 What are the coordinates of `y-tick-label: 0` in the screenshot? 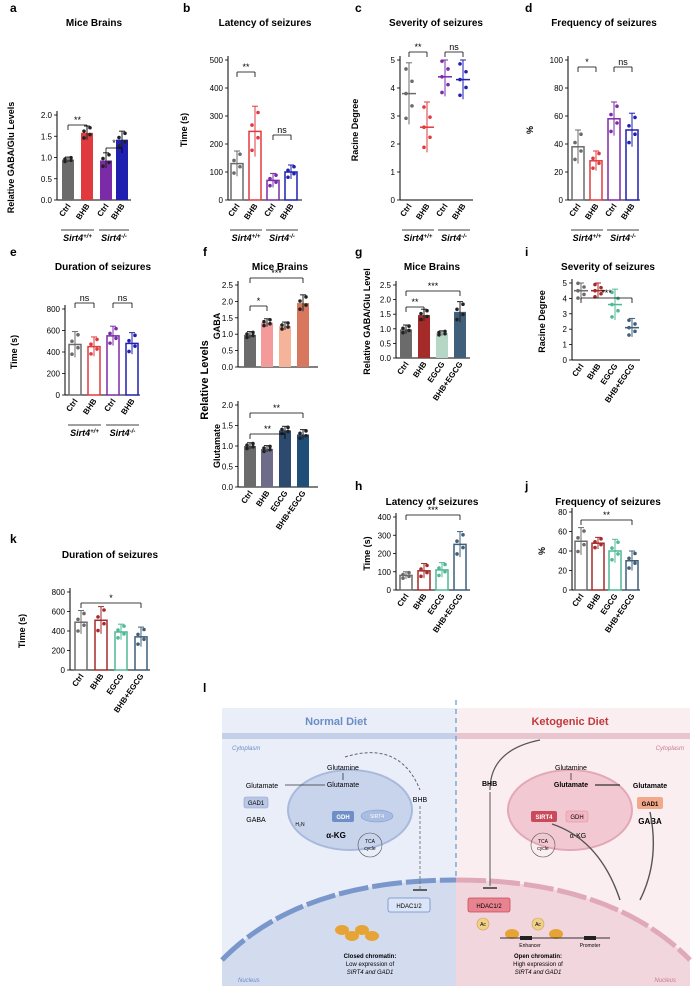 It's located at (58, 395).